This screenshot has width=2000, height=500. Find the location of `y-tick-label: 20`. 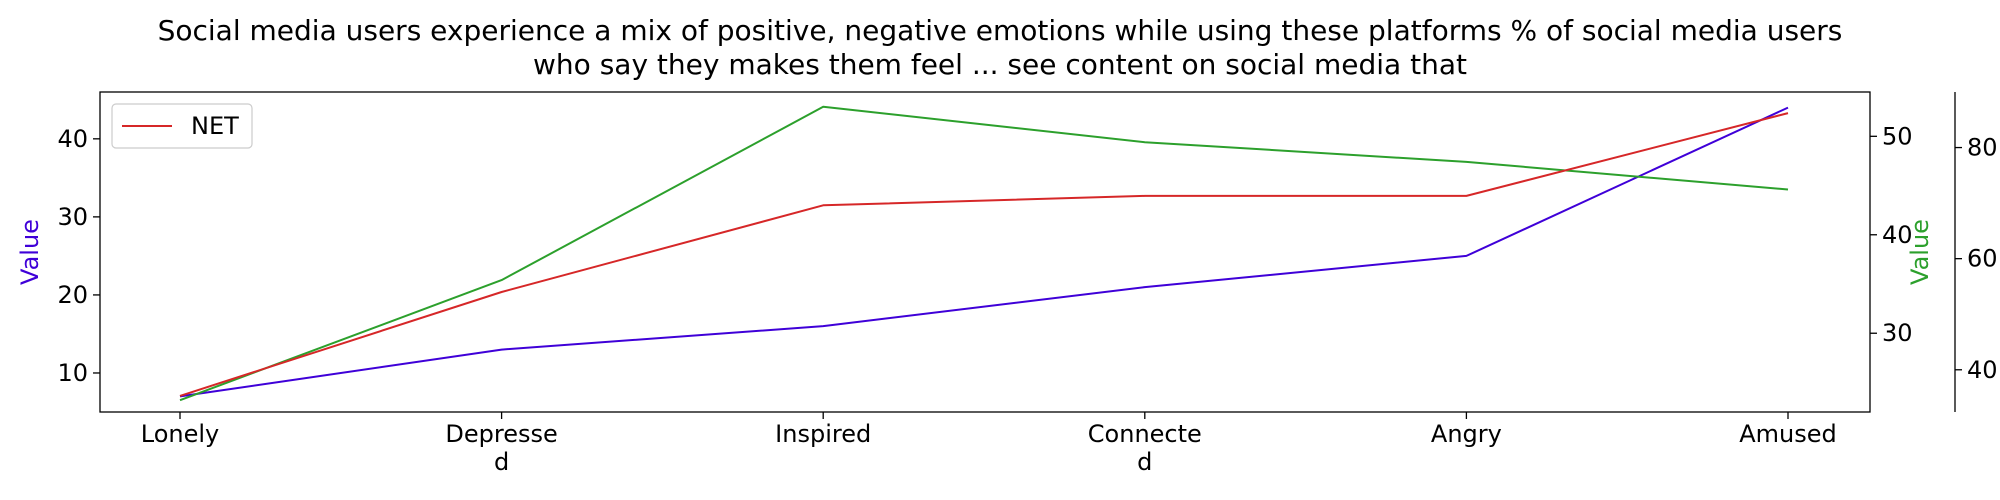

y-tick-label: 20 is located at coordinates (72, 295).